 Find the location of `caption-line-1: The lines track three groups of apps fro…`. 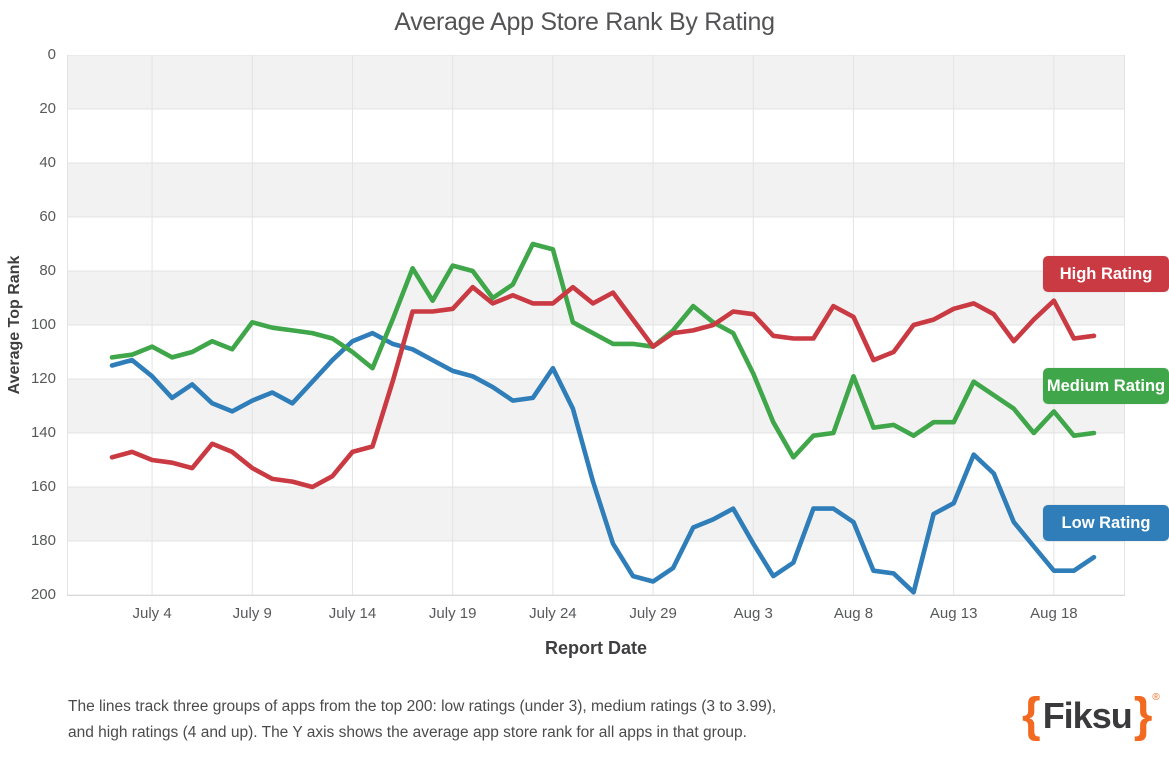

caption-line-1: The lines track three groups of apps fro… is located at coordinates (422, 706).